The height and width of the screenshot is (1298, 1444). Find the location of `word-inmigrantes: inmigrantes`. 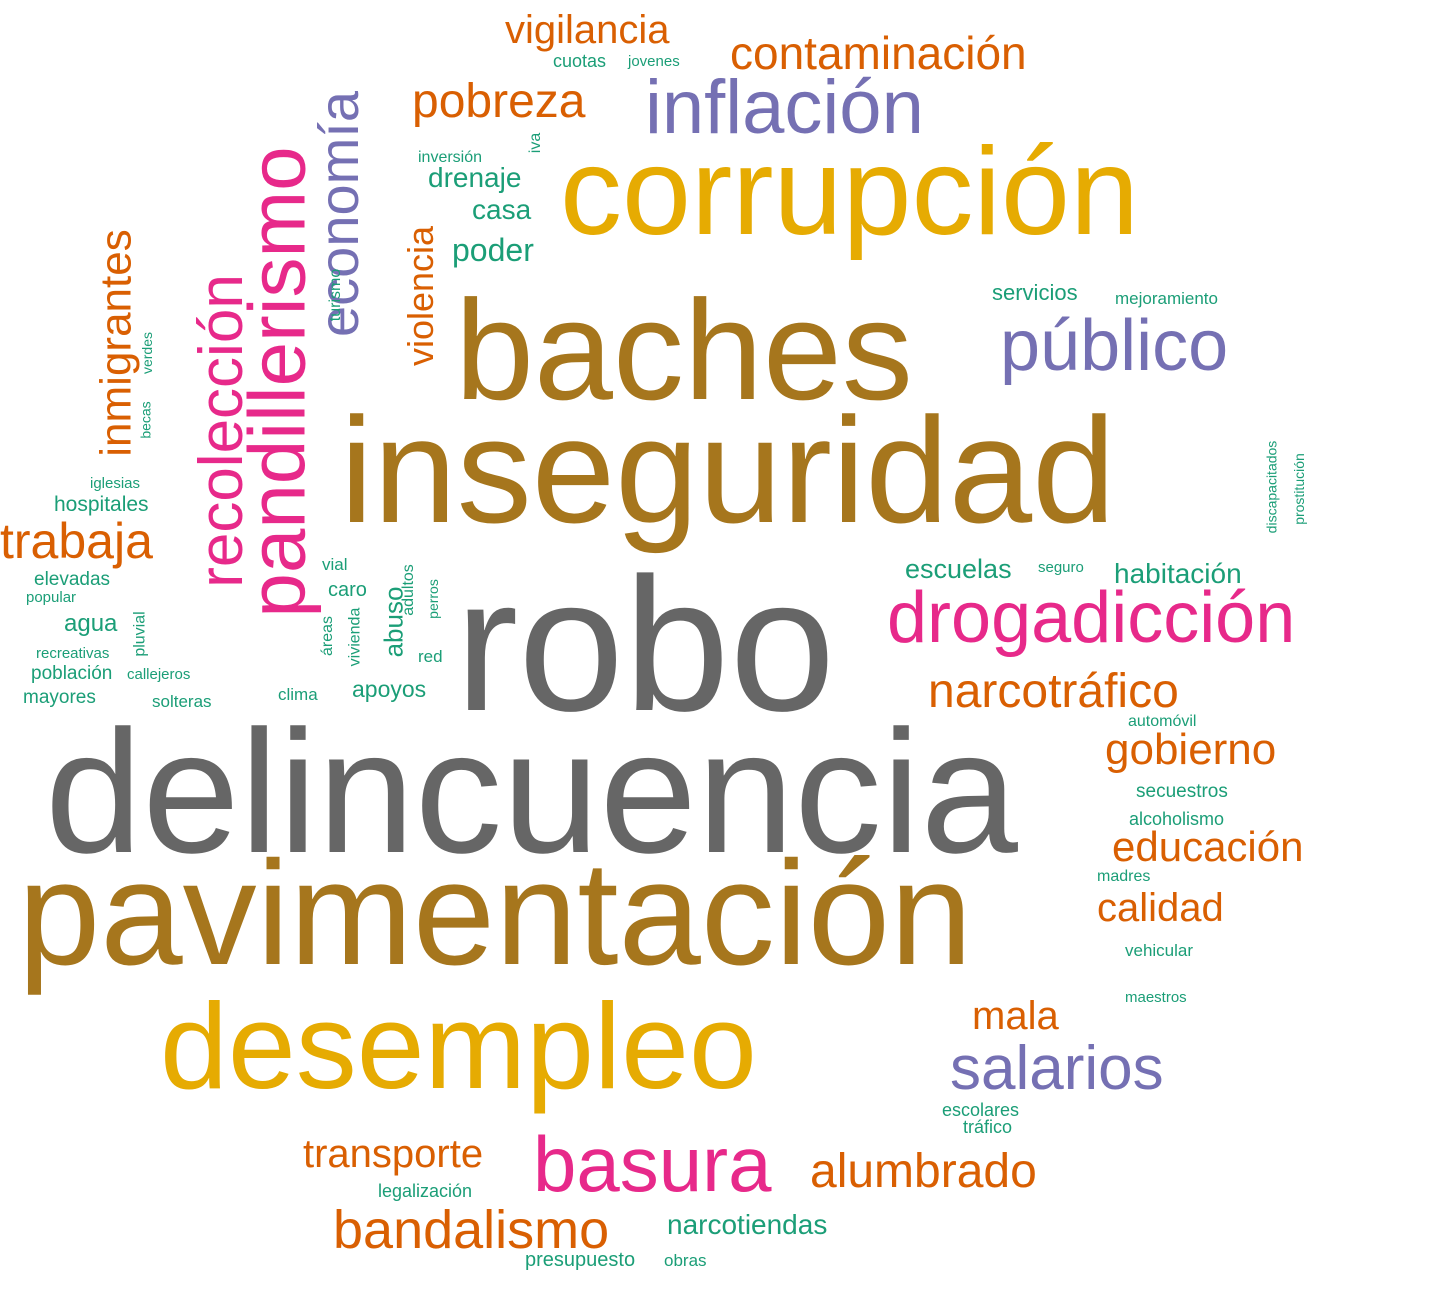

word-inmigrantes: inmigrantes is located at coordinates (116, 343).